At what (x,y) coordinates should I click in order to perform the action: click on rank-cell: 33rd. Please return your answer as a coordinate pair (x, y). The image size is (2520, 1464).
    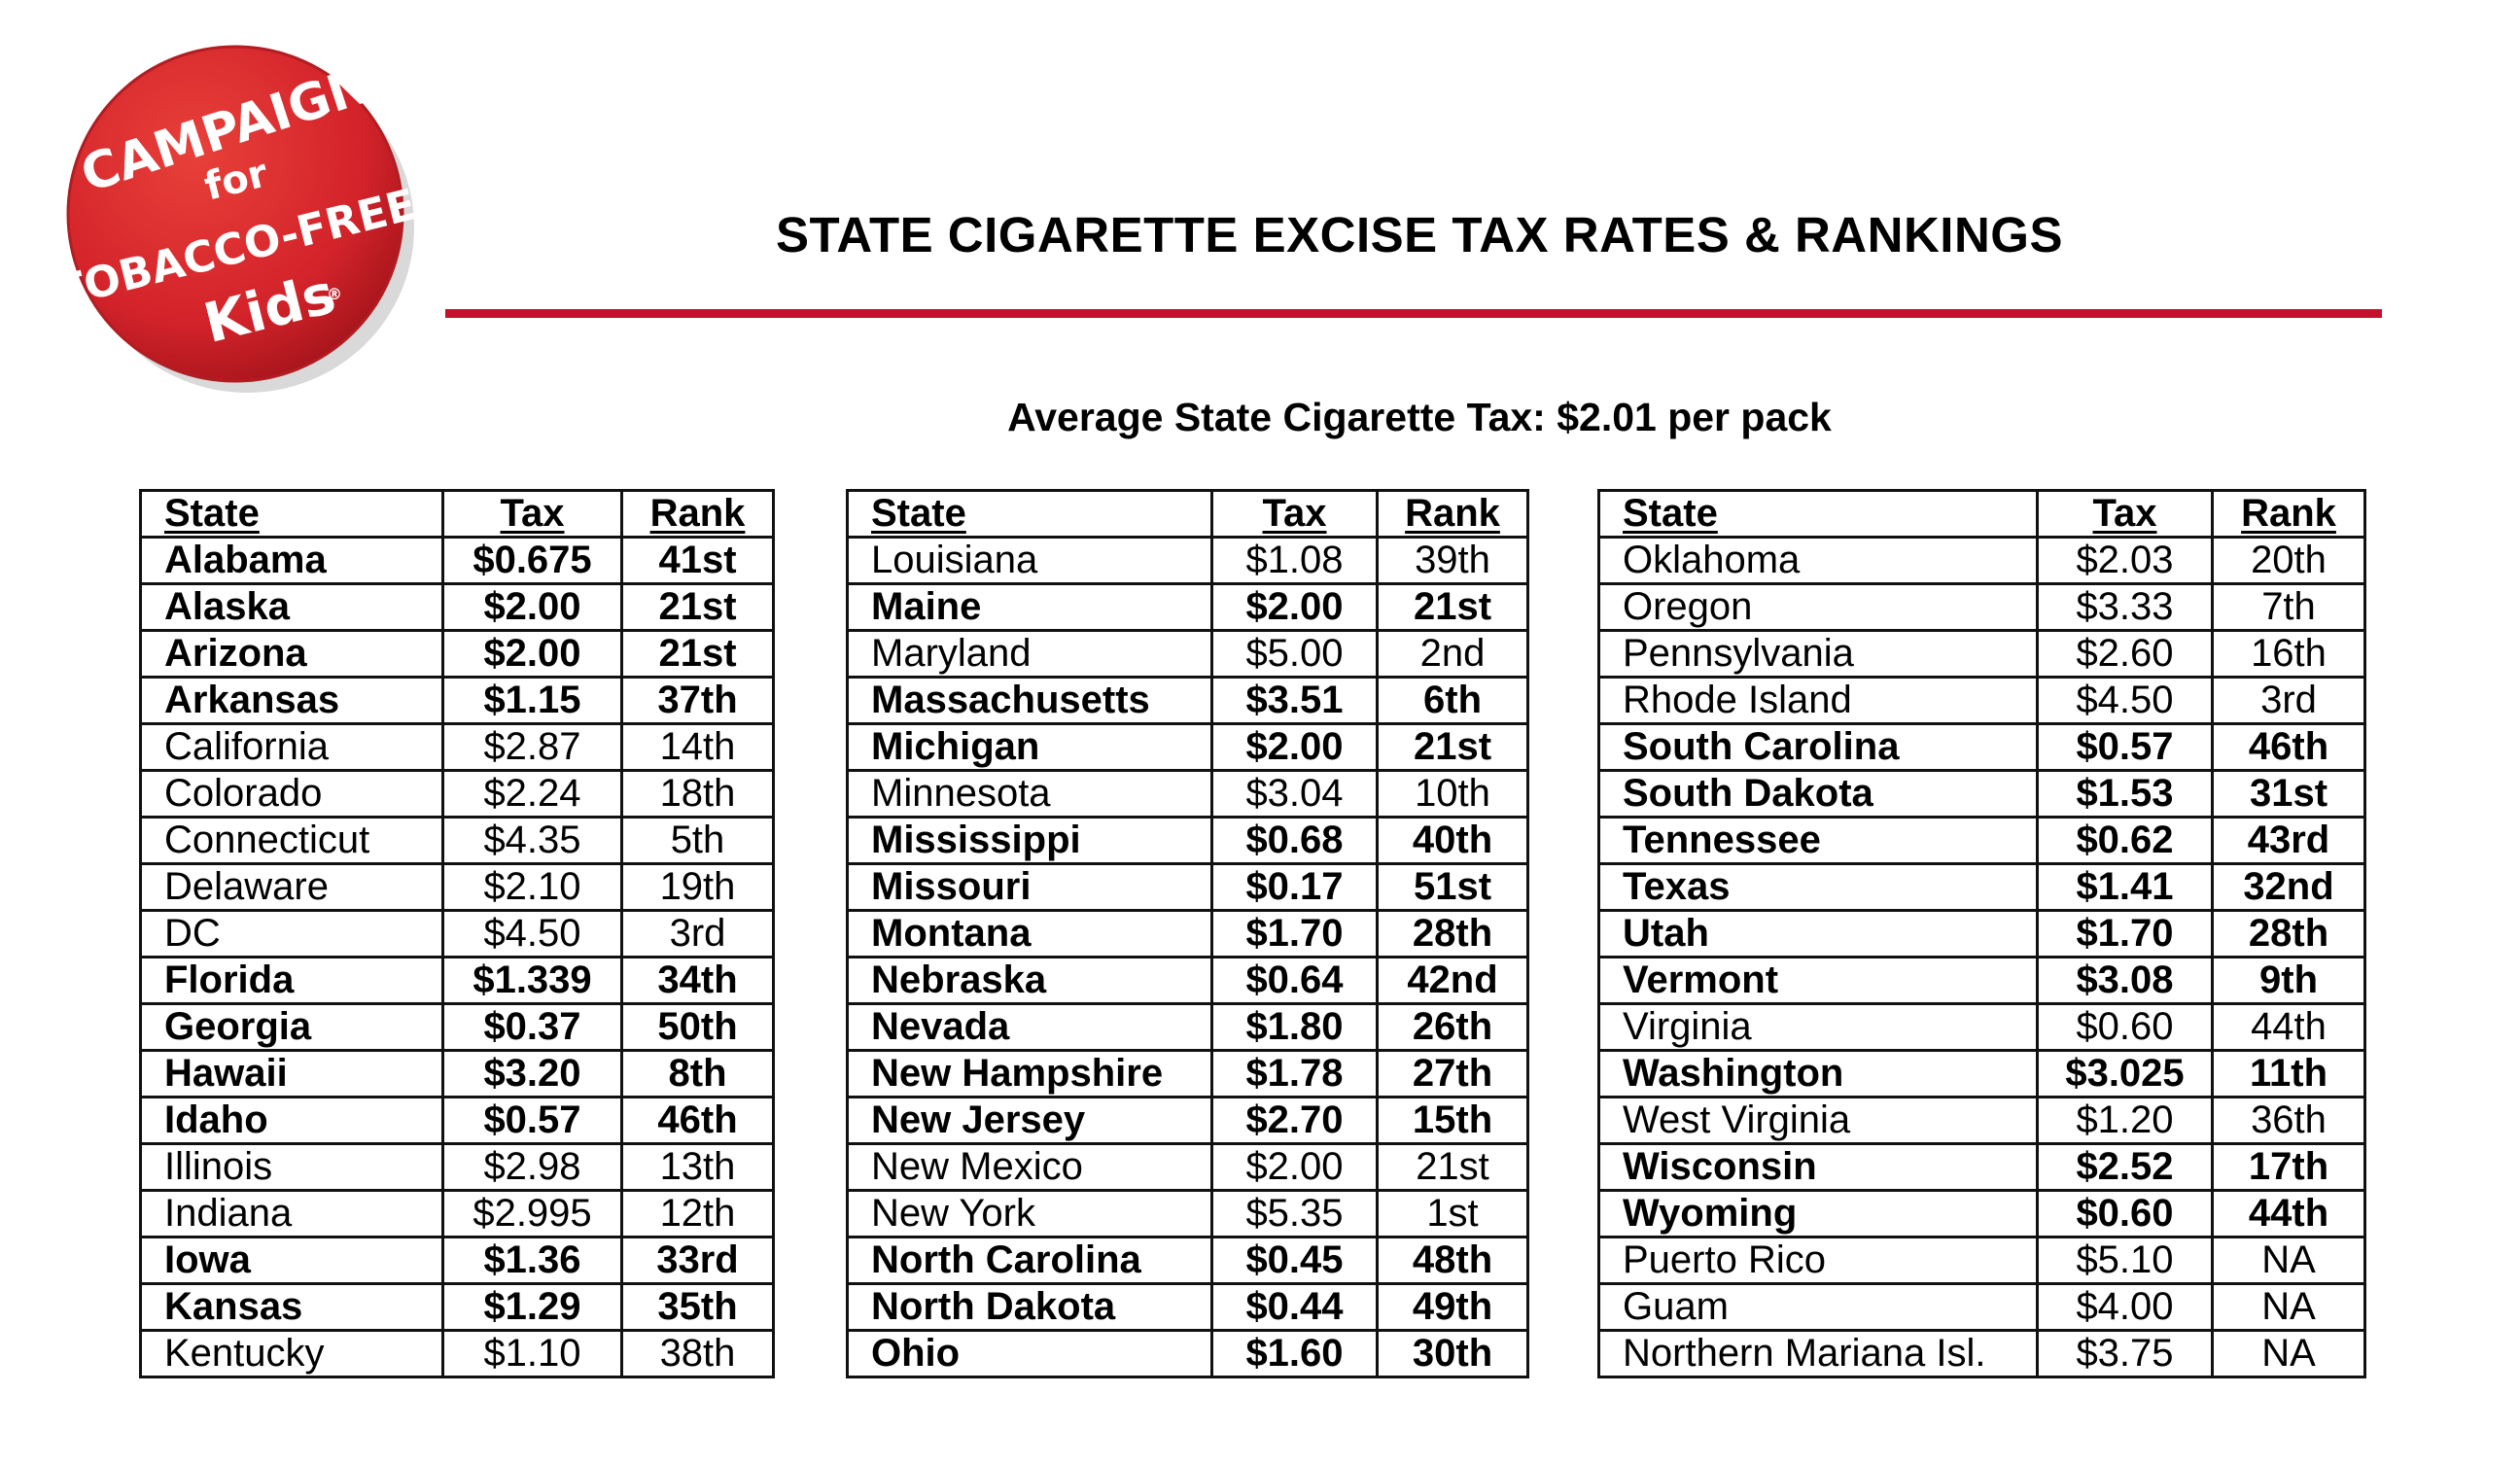
    Looking at the image, I should click on (697, 1260).